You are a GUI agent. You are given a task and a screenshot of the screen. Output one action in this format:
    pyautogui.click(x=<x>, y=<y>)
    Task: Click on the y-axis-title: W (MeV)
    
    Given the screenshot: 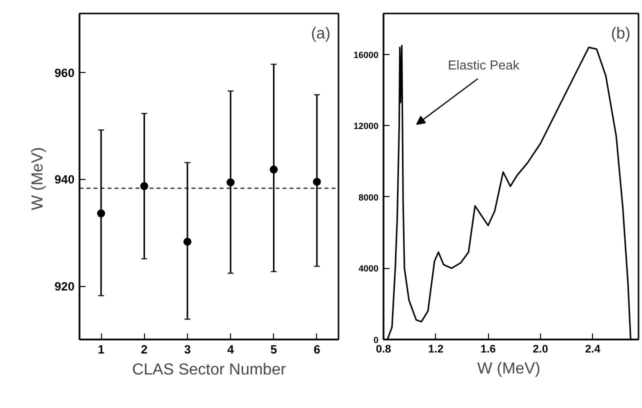 What is the action you would take?
    pyautogui.click(x=37, y=178)
    